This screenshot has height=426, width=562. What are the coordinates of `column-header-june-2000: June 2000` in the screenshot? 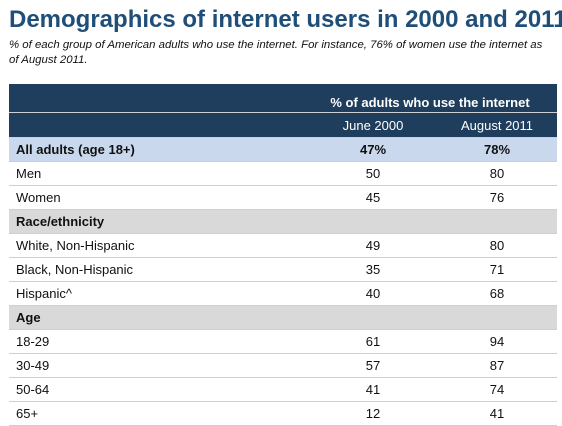 It's located at (373, 125).